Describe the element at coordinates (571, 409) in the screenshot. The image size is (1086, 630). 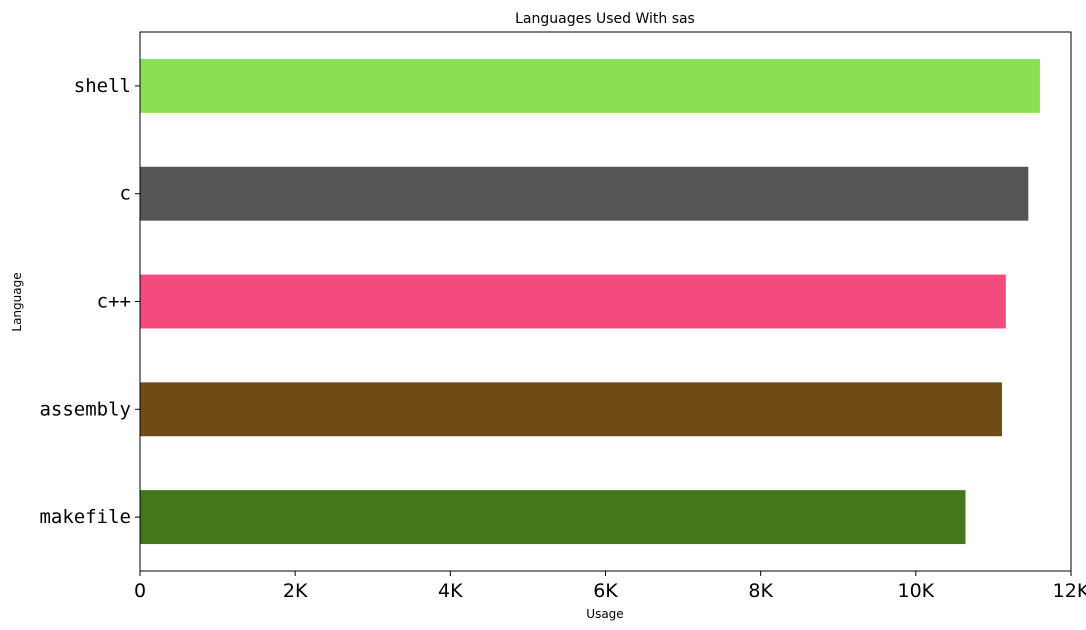
I see `bar-assembly` at that location.